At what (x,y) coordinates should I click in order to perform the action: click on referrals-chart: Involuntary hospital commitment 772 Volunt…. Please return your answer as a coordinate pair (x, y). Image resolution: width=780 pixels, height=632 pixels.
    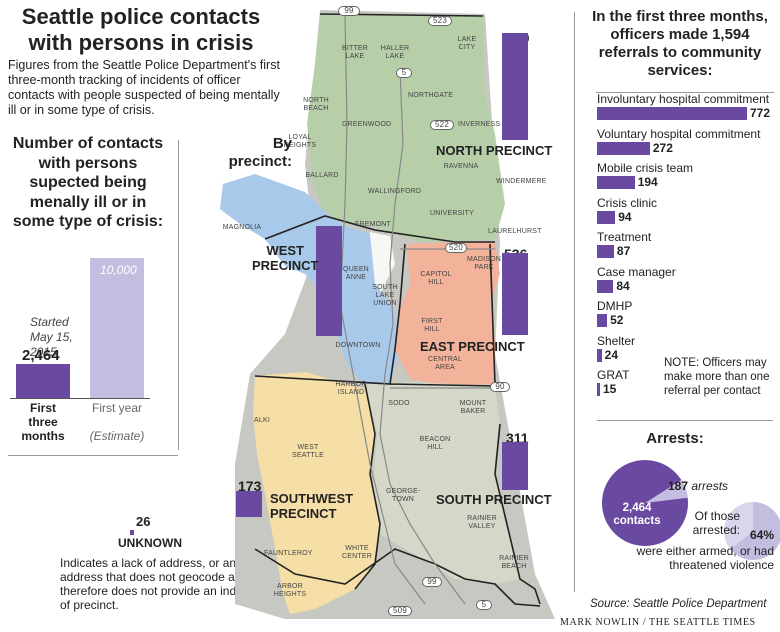
    Looking at the image, I should click on (686, 247).